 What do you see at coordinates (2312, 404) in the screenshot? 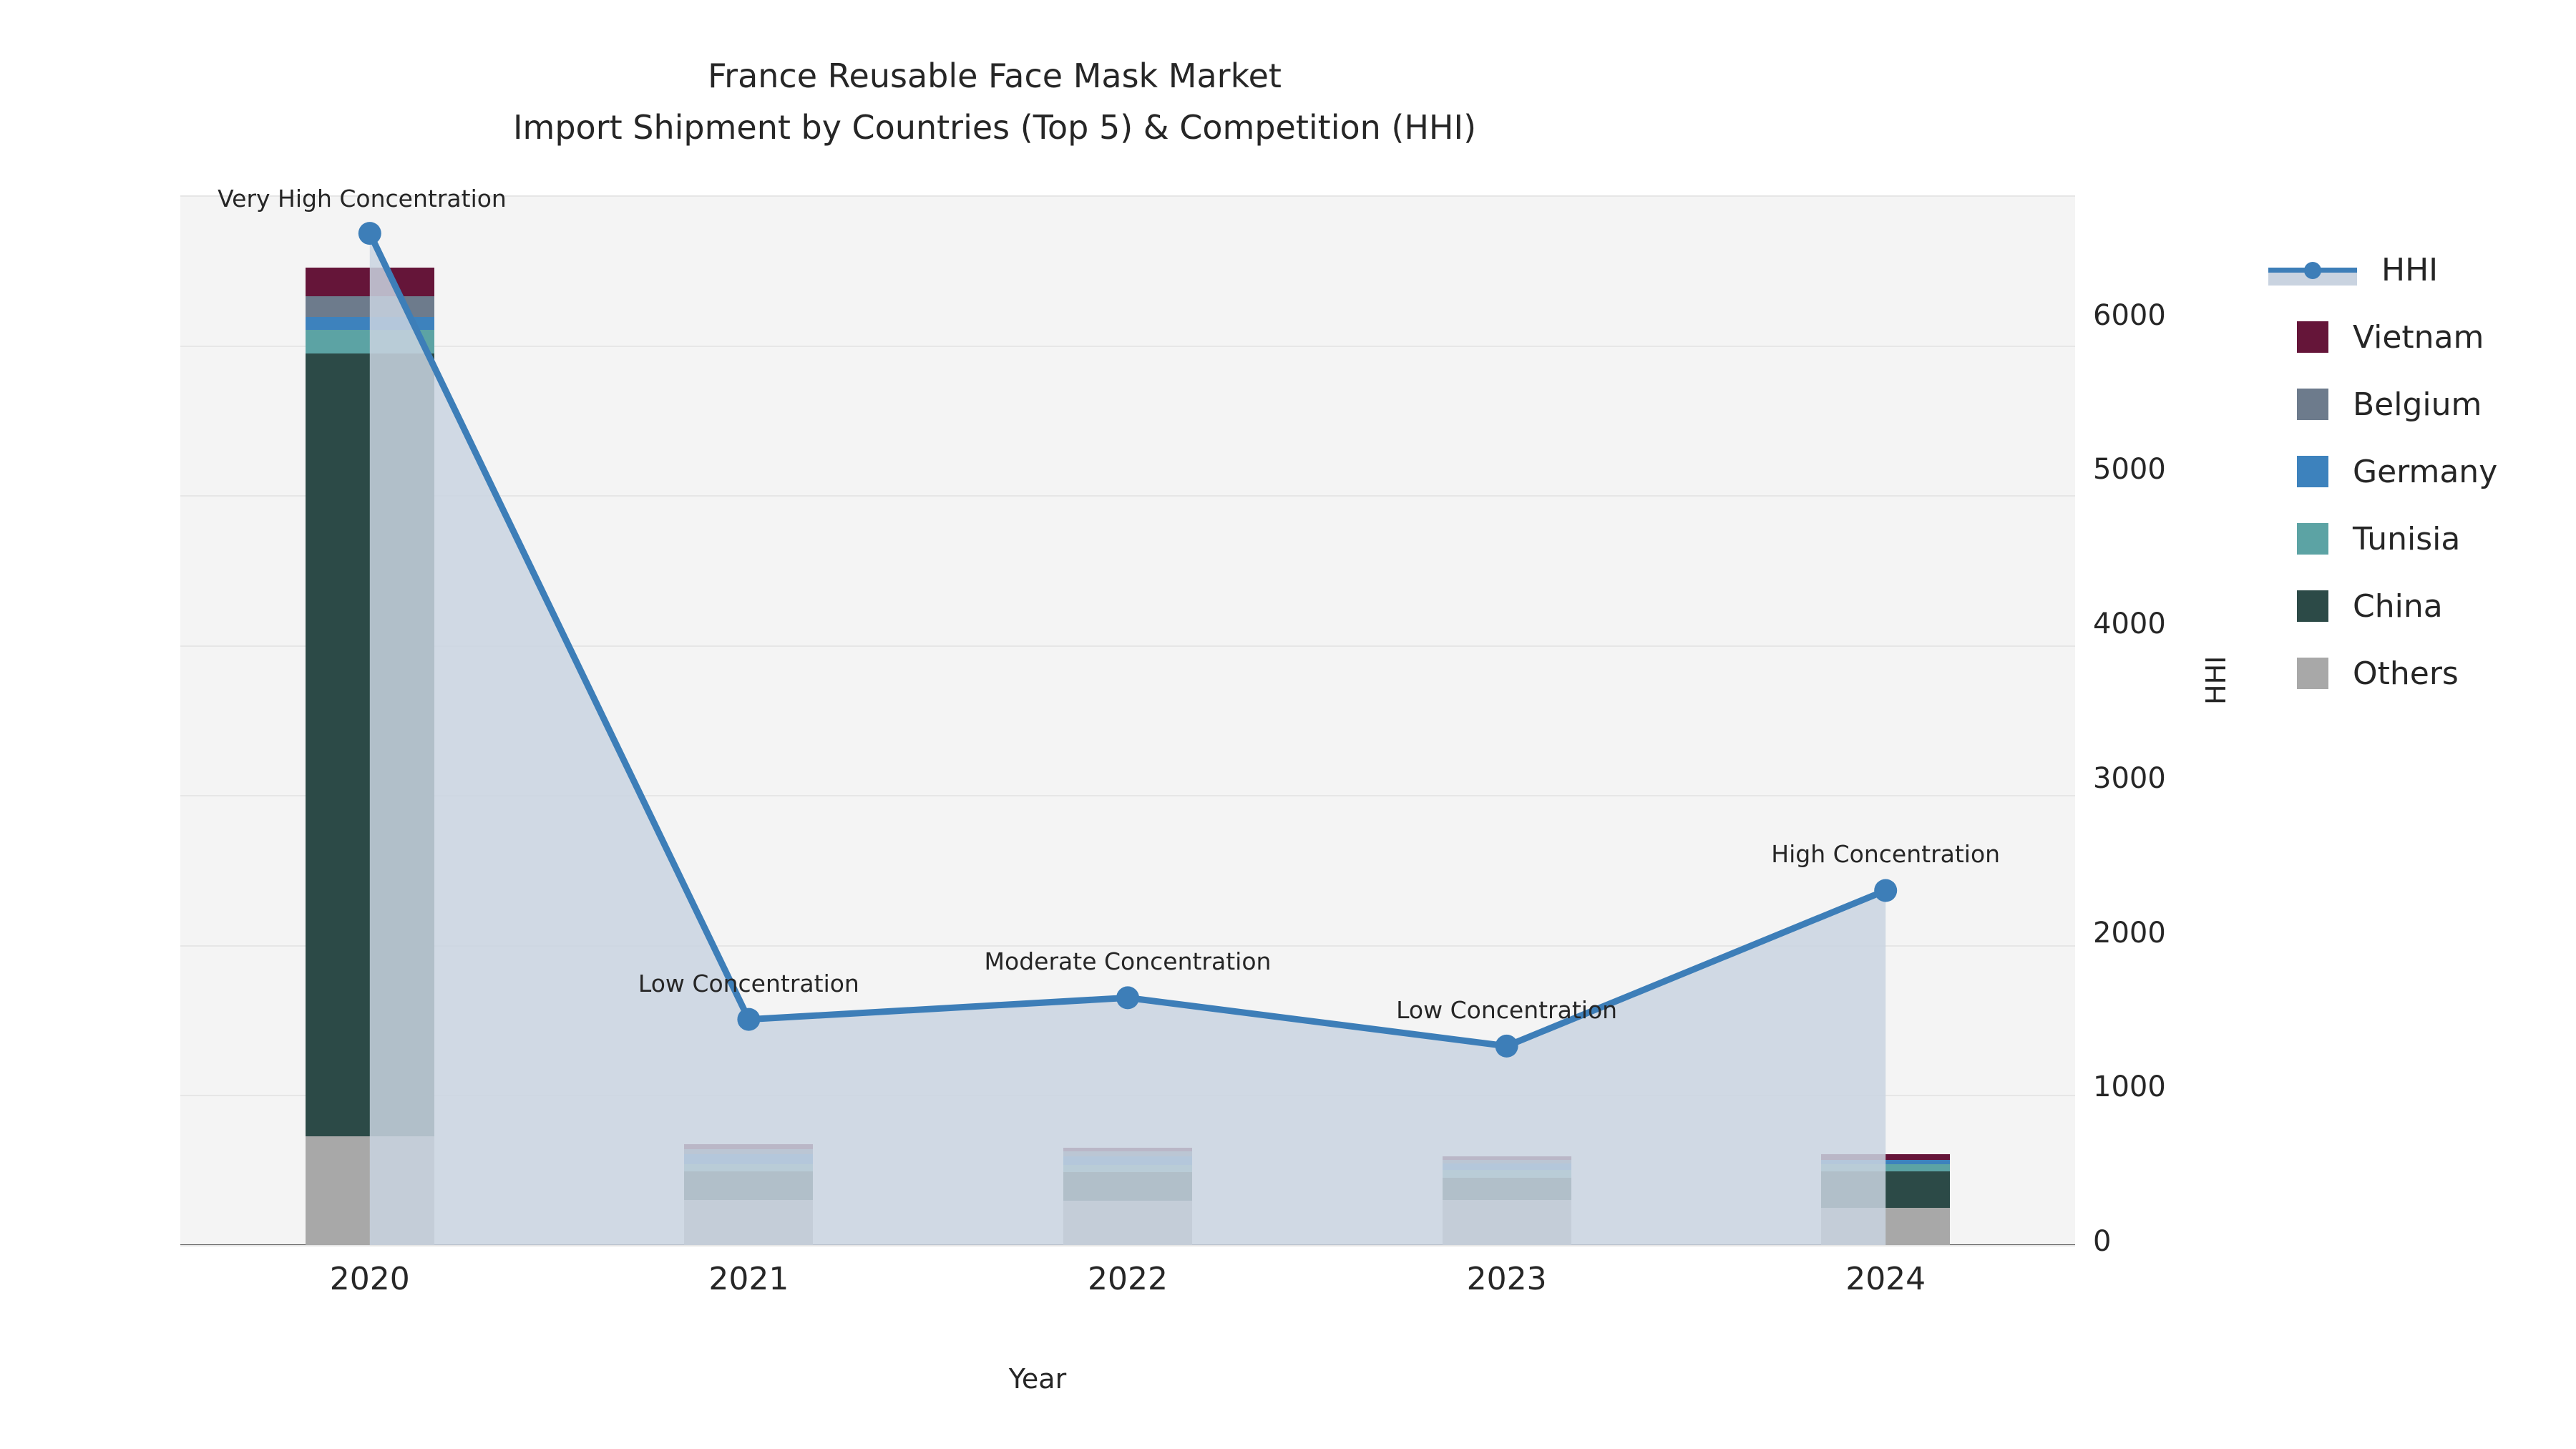
I see `legend-swatch-belgium` at bounding box center [2312, 404].